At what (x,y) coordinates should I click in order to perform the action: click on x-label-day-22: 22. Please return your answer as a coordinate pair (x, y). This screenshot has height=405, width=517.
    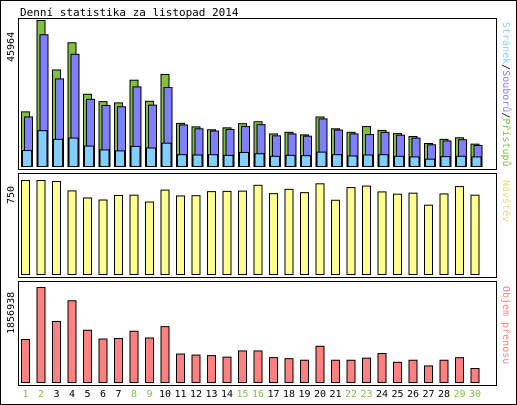
    Looking at the image, I should click on (351, 394).